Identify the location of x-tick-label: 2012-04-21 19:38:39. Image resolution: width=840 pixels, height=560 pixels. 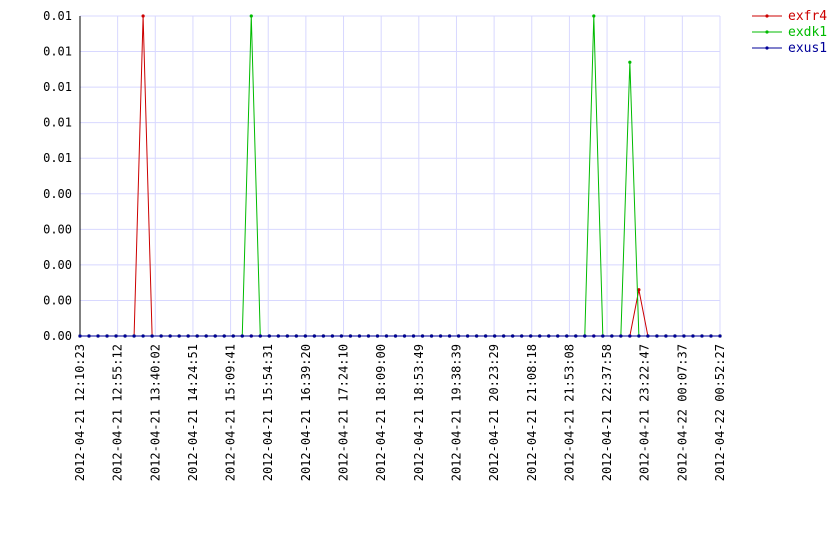
(456, 412).